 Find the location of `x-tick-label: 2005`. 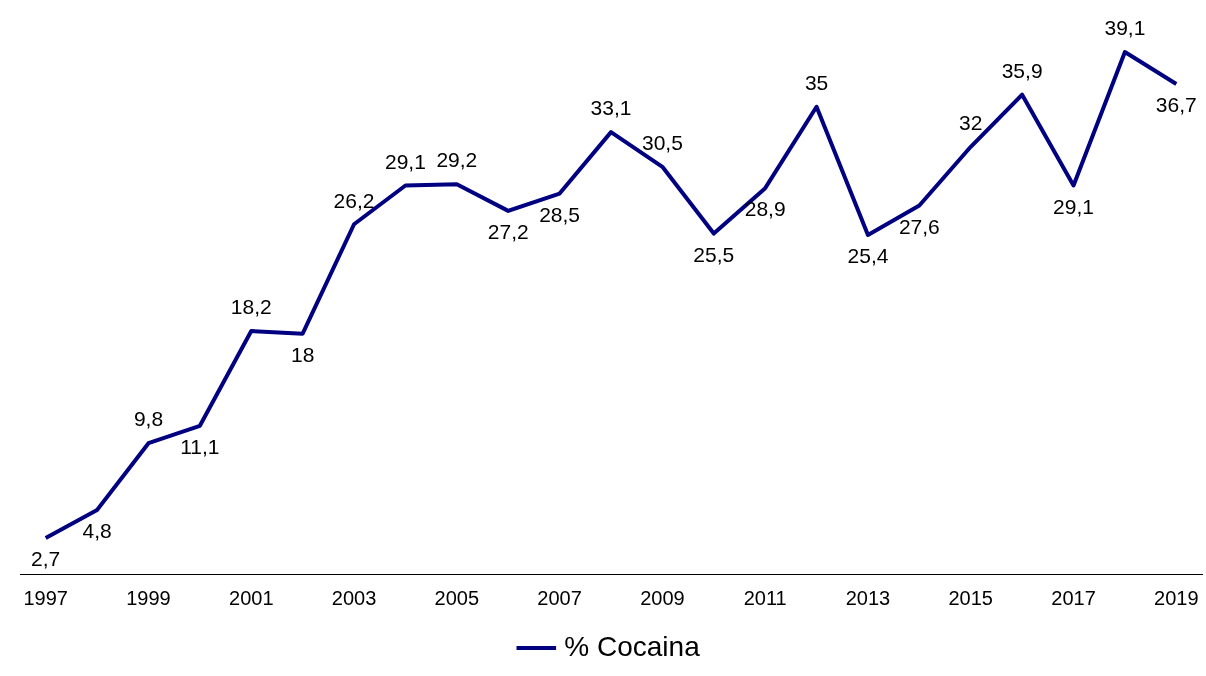

x-tick-label: 2005 is located at coordinates (457, 597).